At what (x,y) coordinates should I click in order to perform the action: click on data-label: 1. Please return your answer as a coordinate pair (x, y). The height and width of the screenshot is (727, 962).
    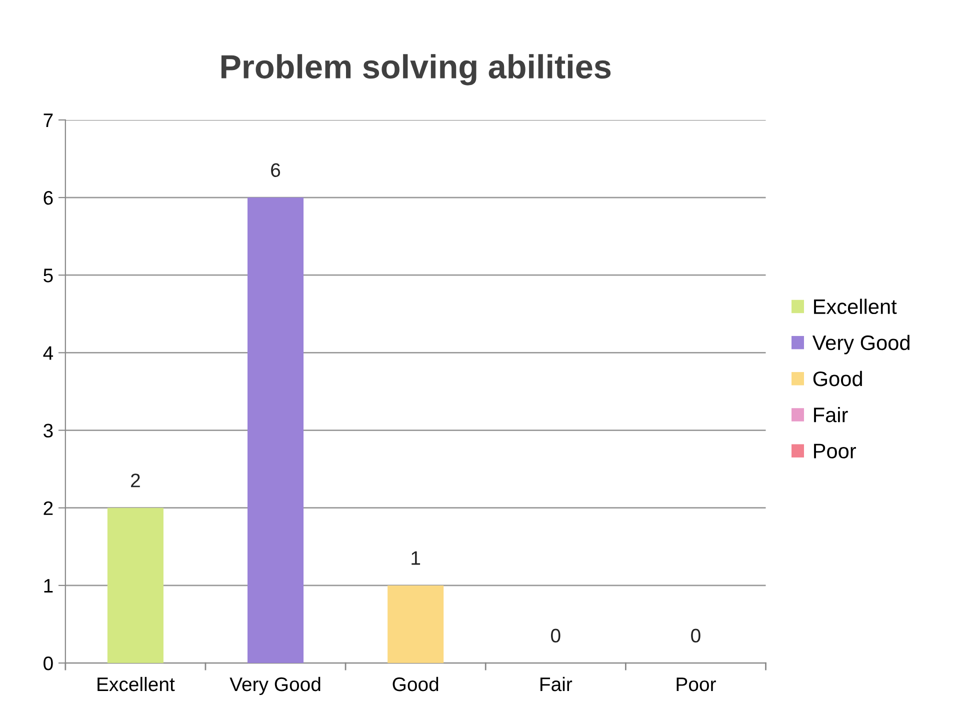
    Looking at the image, I should click on (416, 558).